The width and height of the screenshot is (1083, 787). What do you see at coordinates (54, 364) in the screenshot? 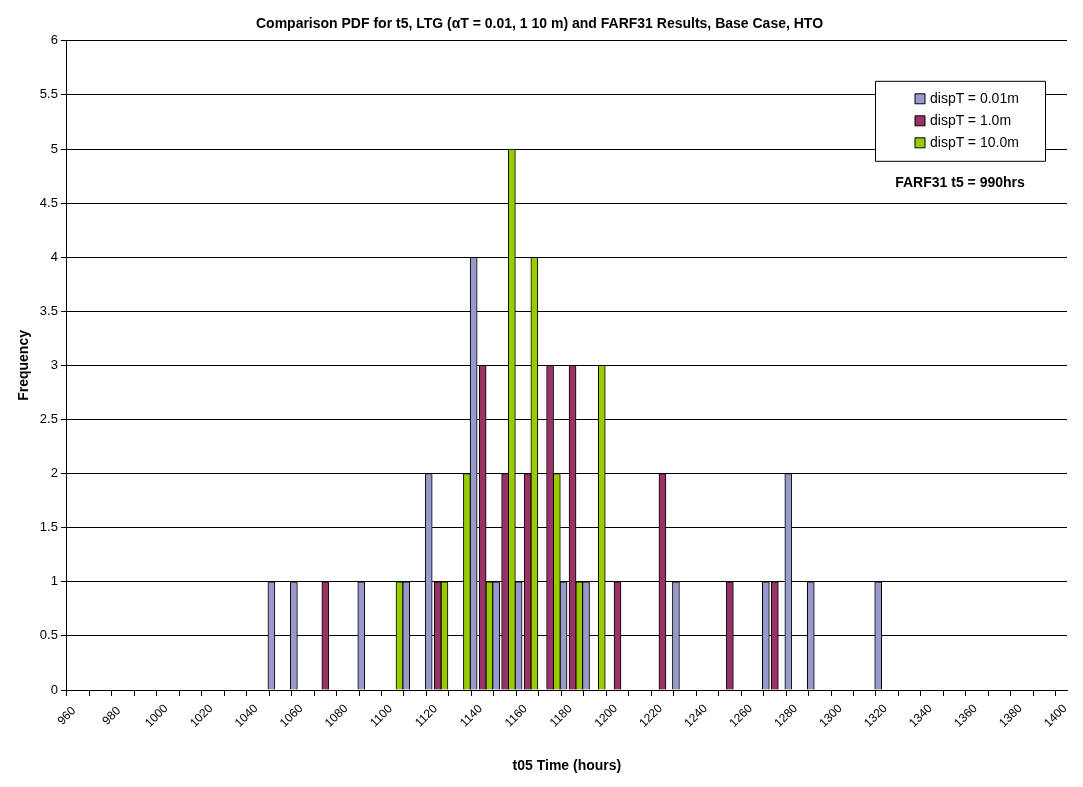
I see `y-tick-label: 3` at bounding box center [54, 364].